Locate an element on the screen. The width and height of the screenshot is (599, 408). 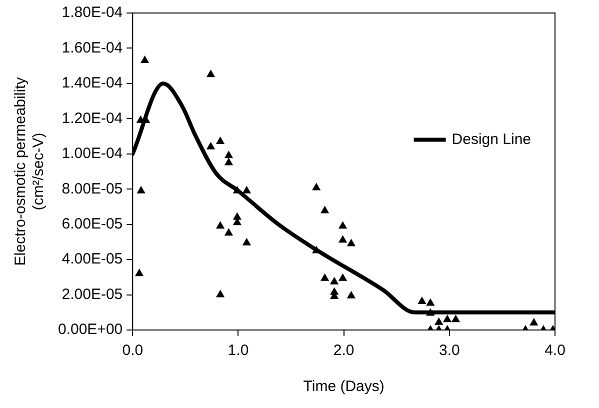
y-tick-label: 6.00E-05 is located at coordinates (92, 223).